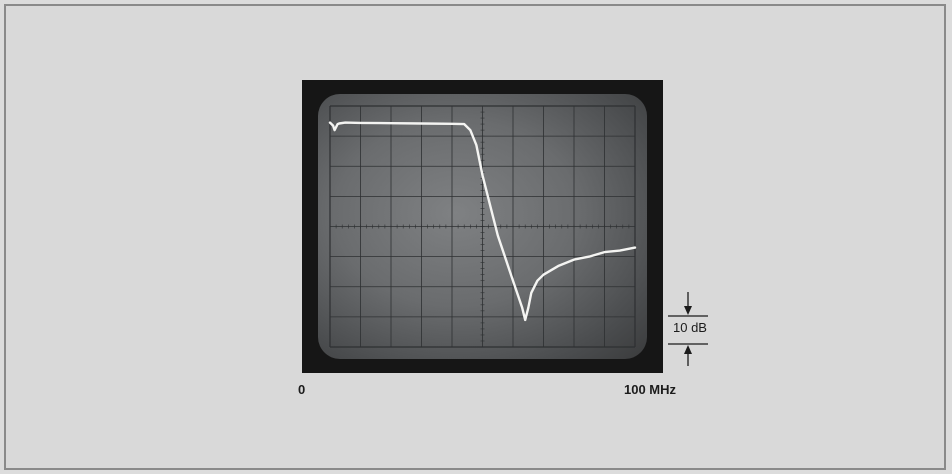  What do you see at coordinates (688, 349) in the screenshot?
I see `scale-bottom-arrow-icon` at bounding box center [688, 349].